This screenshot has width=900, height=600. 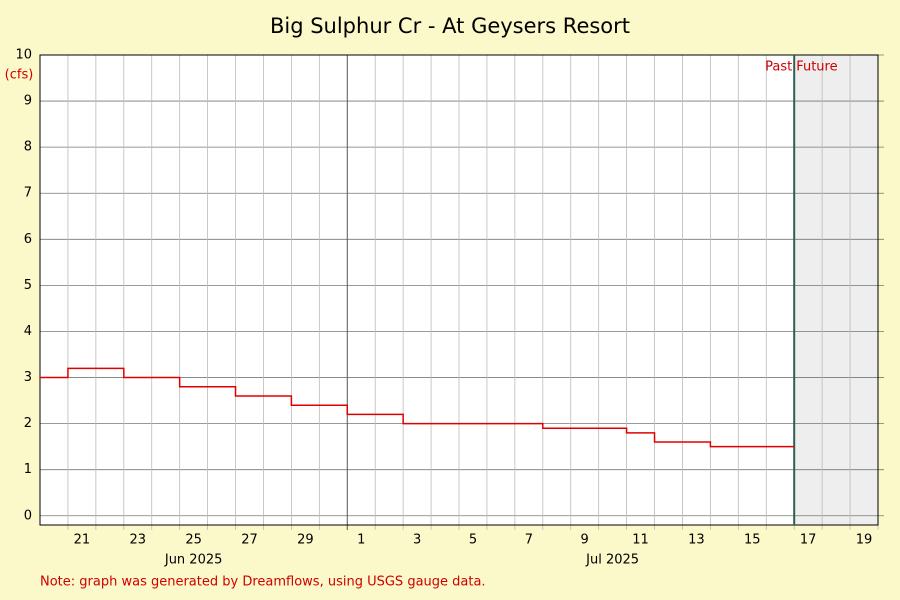 I want to click on y-tick-label: 4, so click(x=28, y=331).